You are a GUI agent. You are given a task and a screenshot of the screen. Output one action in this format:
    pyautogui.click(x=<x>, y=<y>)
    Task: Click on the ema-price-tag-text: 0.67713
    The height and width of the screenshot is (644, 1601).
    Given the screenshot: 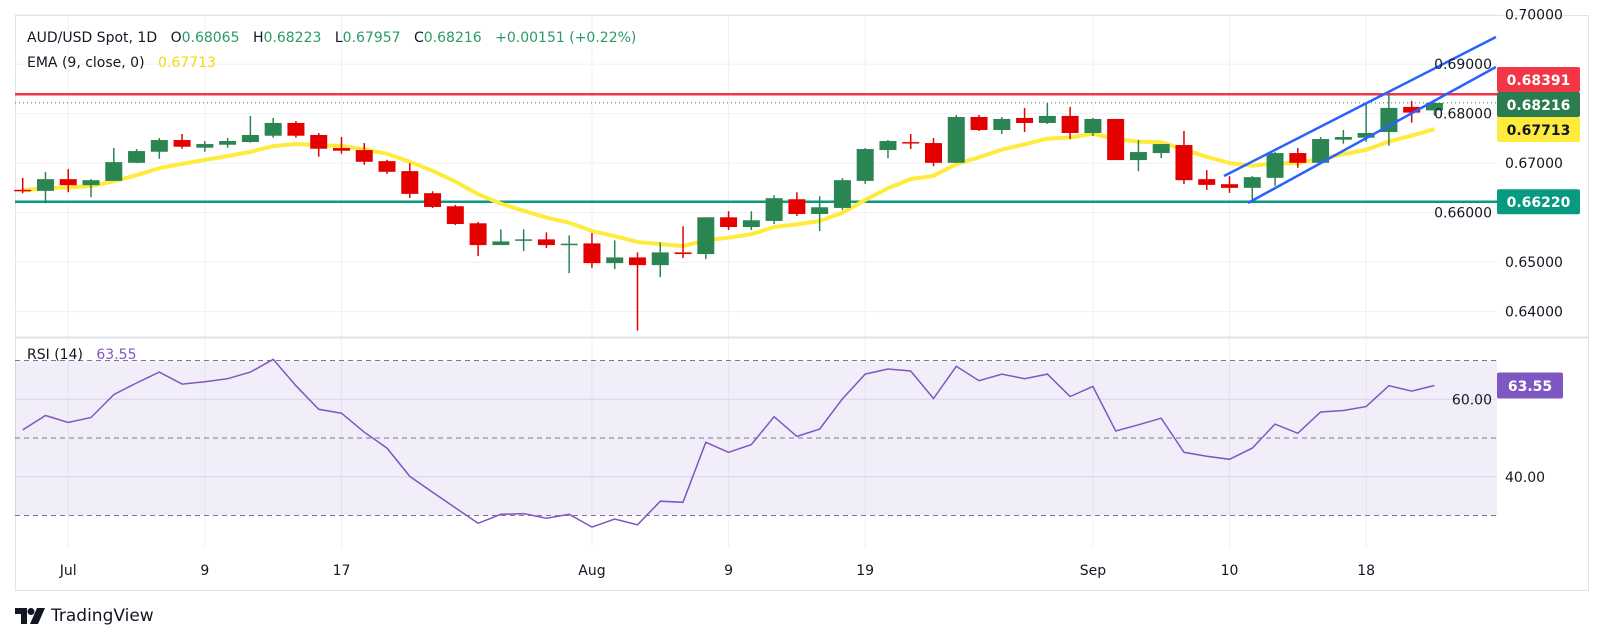 What is the action you would take?
    pyautogui.click(x=1539, y=131)
    